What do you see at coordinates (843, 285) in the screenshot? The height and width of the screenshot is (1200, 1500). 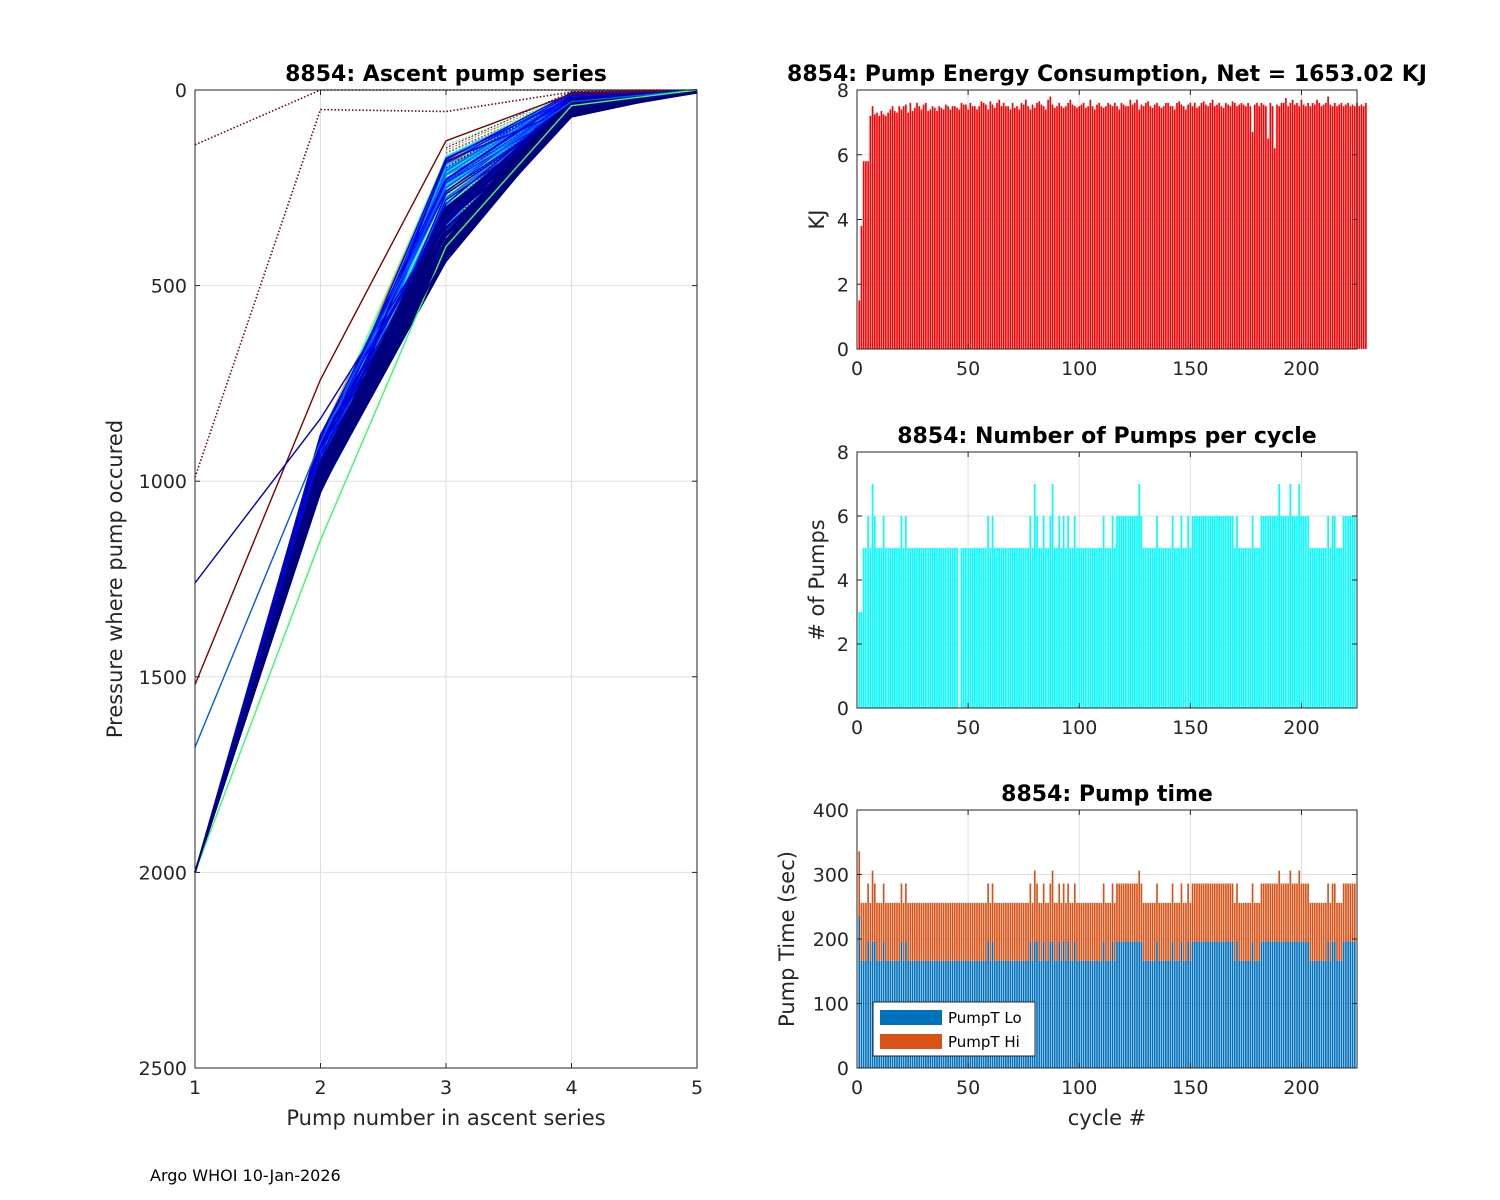 I see `energy-ytick-label: 2` at bounding box center [843, 285].